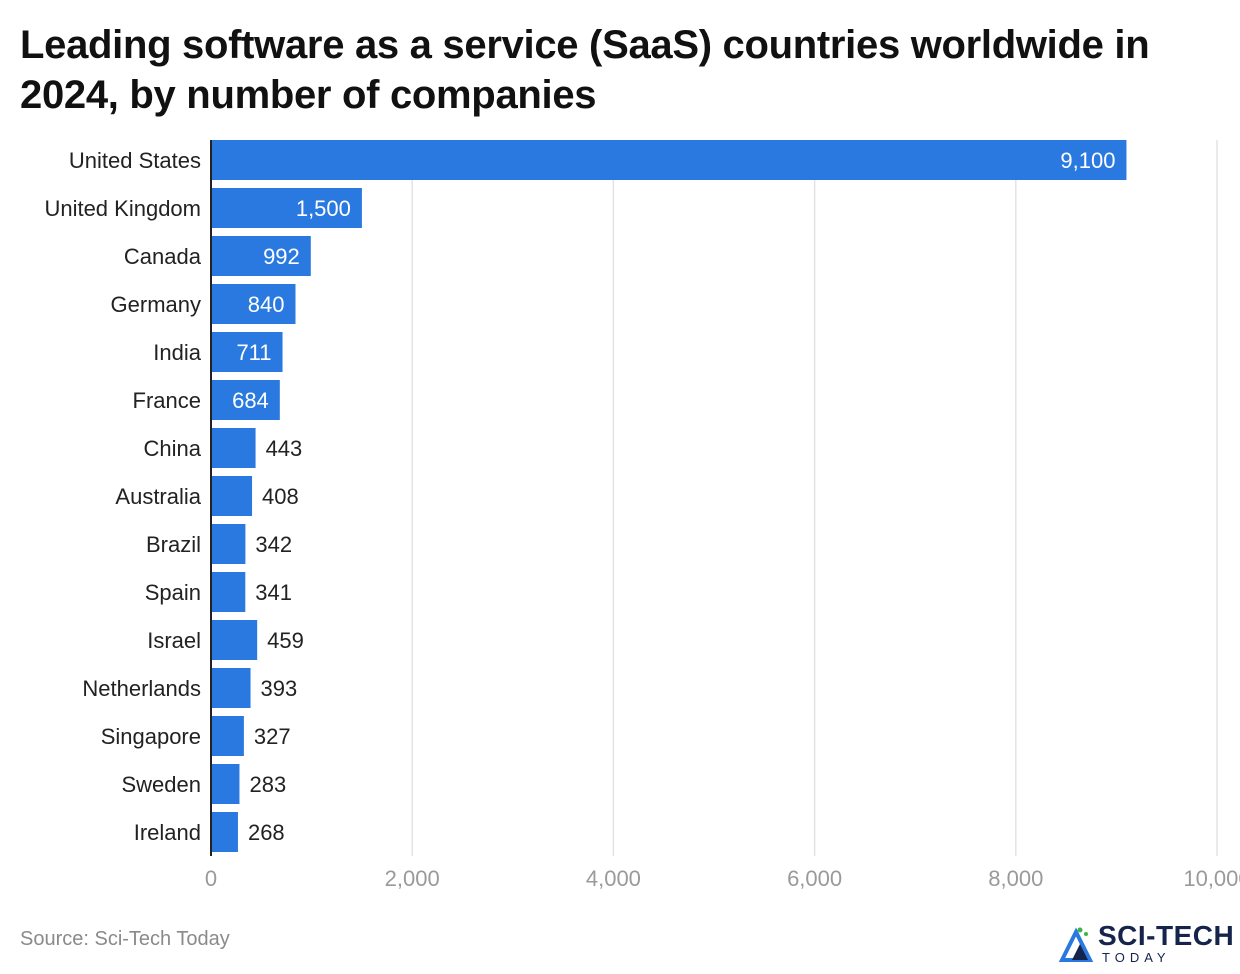 The height and width of the screenshot is (974, 1240). I want to click on brand-logo: SCI-TECH TODAY, so click(1148, 944).